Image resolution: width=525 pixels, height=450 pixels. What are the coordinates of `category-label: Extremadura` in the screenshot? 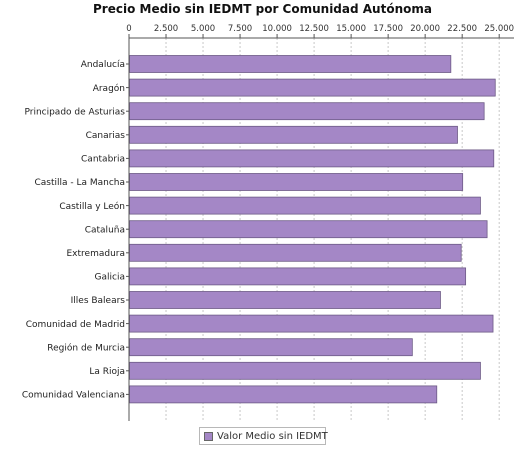 It's located at (96, 254).